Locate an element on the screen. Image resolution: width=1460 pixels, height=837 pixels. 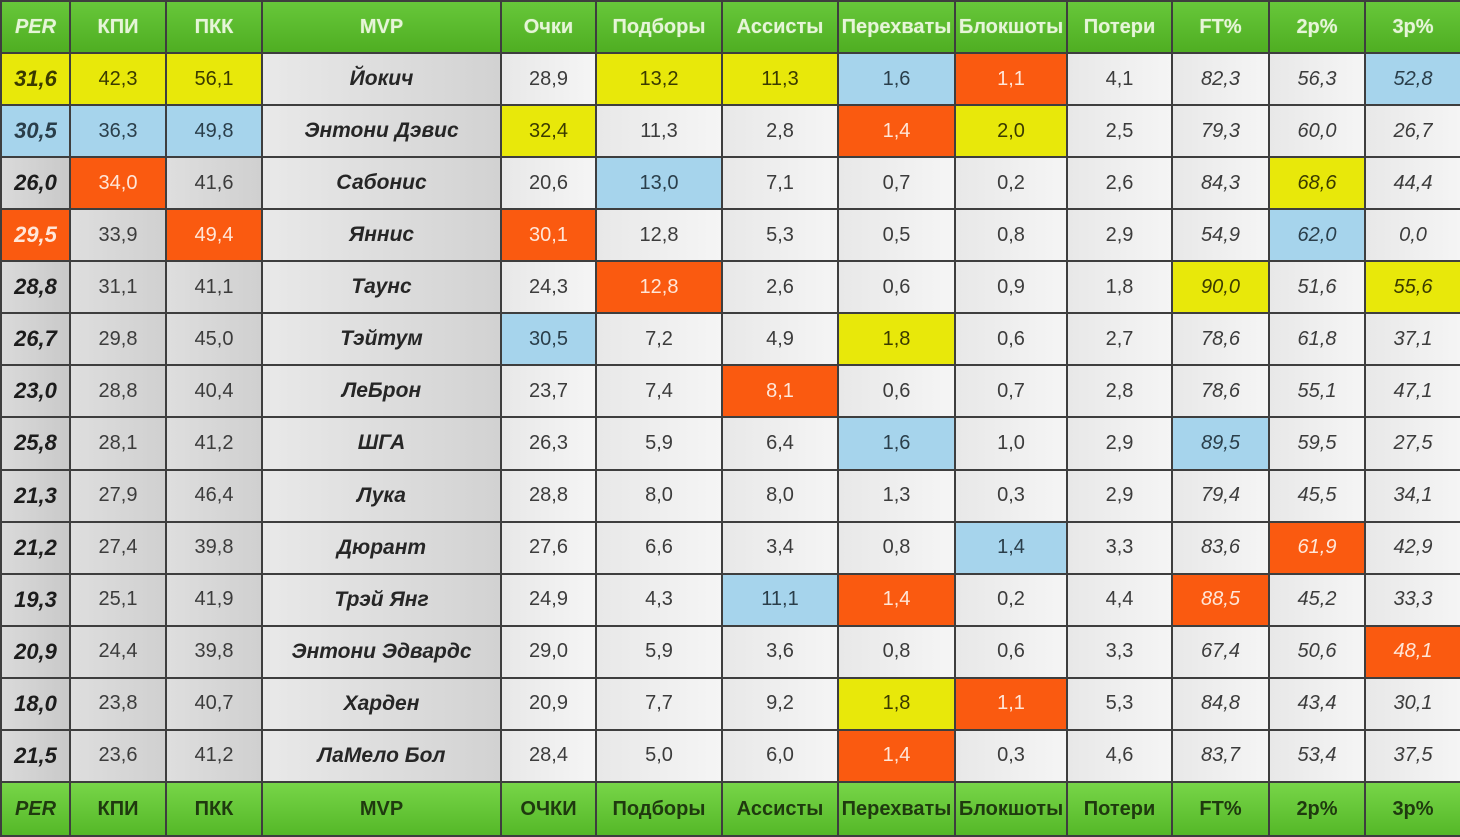
cell-assists: 3,6 is located at coordinates (780, 651).